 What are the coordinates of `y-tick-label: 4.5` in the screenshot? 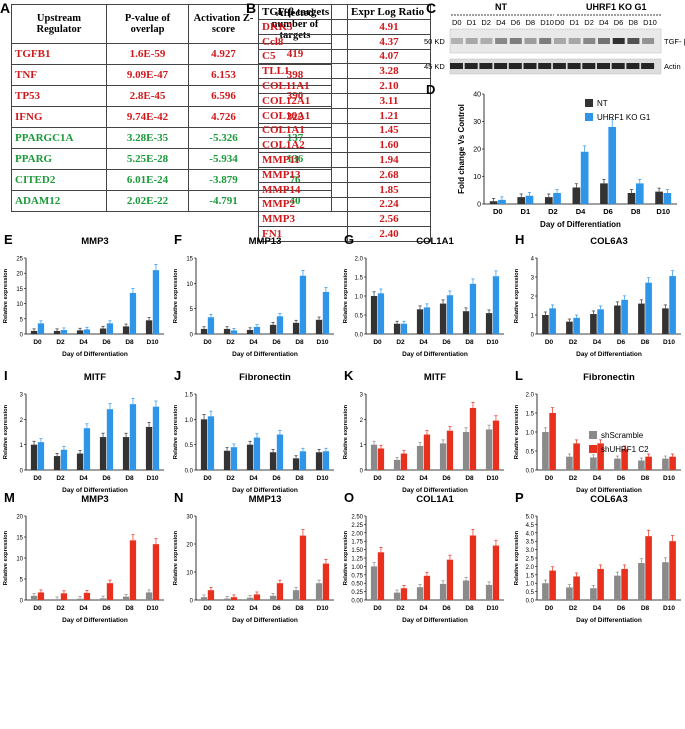 It's located at (530, 526).